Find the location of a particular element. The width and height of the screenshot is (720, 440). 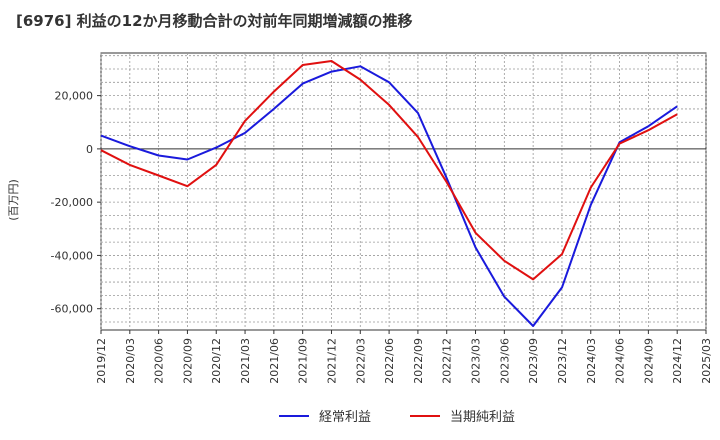

x-tick-label: 2024/03 is located at coordinates (591, 361).